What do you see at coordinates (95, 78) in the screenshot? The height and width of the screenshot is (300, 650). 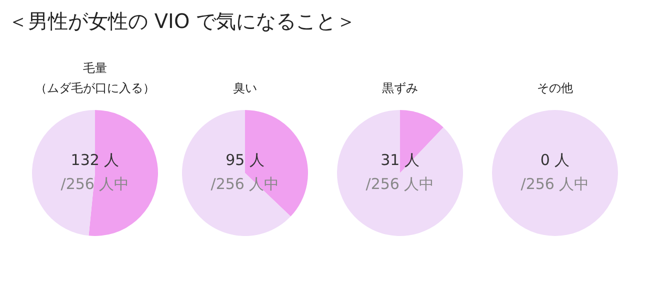 I see `chart-subtitle: 毛量（ムダ毛が口に入る）` at bounding box center [95, 78].